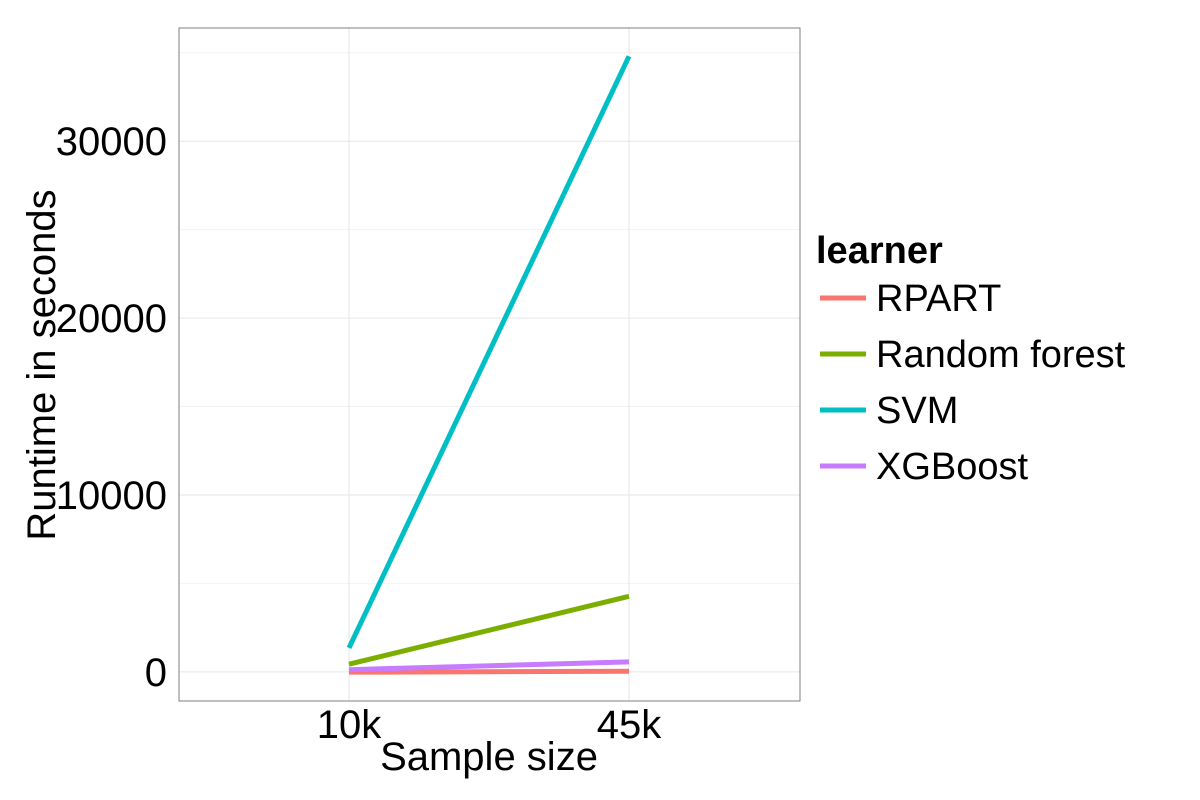 The width and height of the screenshot is (1200, 800). What do you see at coordinates (489, 757) in the screenshot?
I see `x-axis-title: Sample size` at bounding box center [489, 757].